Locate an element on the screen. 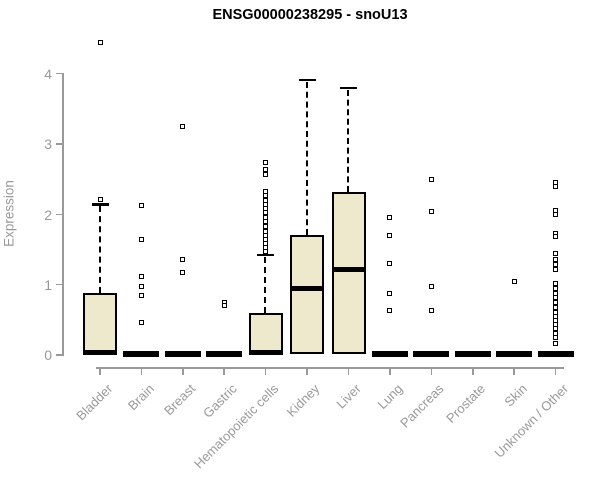 Image resolution: width=600 pixels, height=500 pixels. y-axis-line is located at coordinates (63, 214).